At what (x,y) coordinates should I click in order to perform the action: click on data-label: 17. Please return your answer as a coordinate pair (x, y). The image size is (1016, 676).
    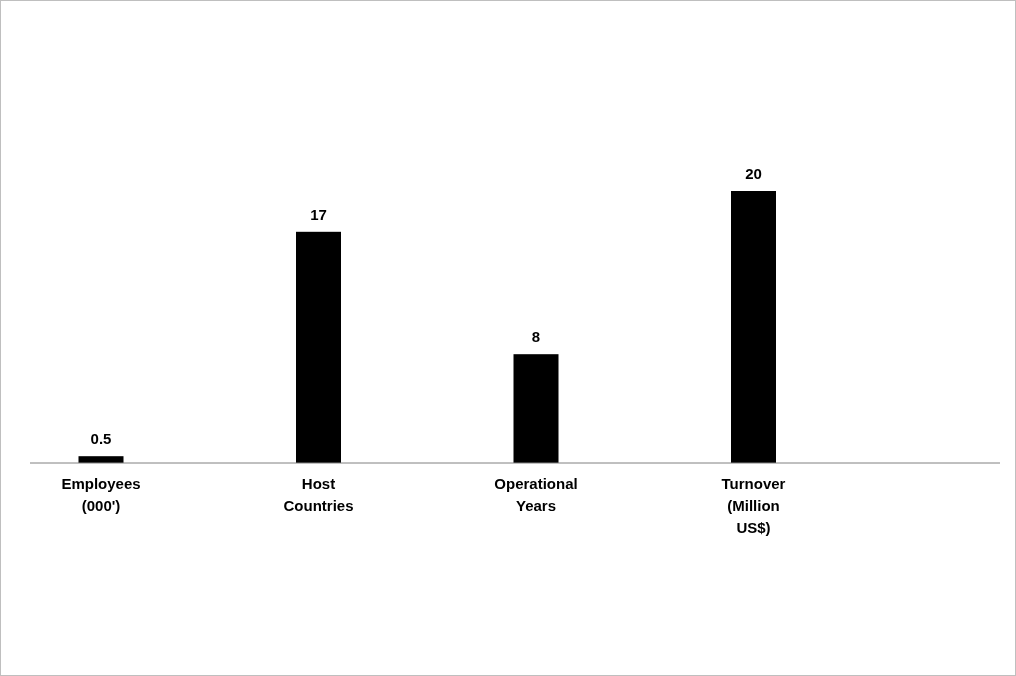
    Looking at the image, I should click on (318, 214).